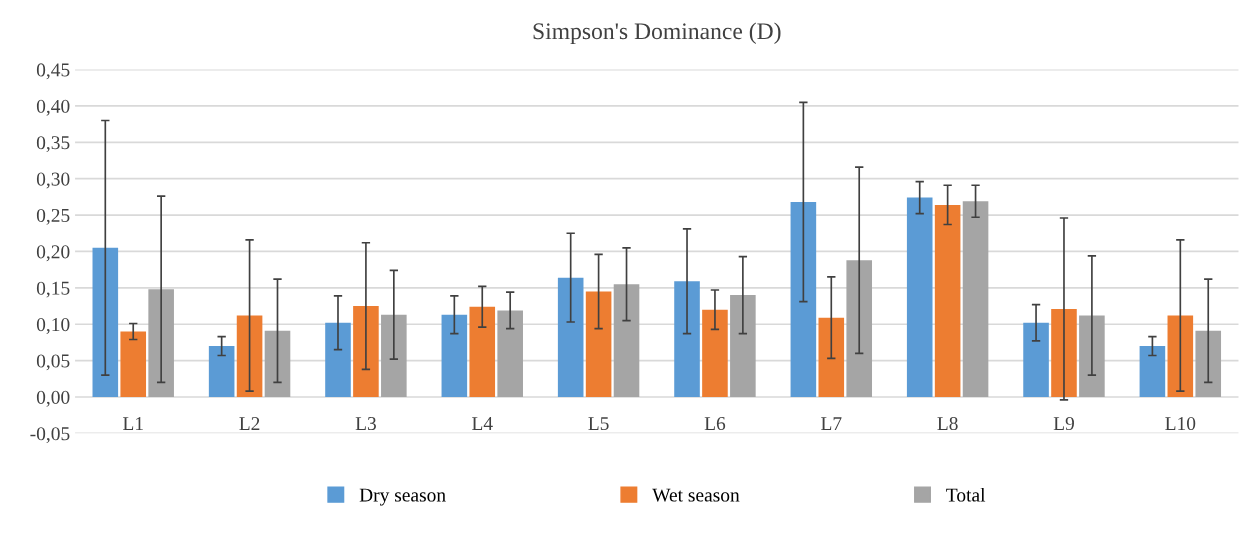 This screenshot has height=535, width=1251. I want to click on legend-label: Dry season, so click(402, 497).